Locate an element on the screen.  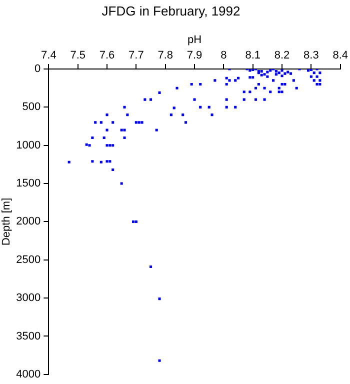
y-tick-label: 1500 is located at coordinates (28, 184).